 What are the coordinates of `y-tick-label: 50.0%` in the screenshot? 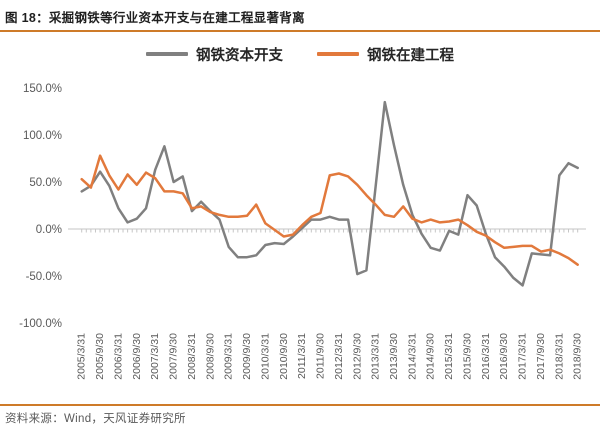 It's located at (45, 183).